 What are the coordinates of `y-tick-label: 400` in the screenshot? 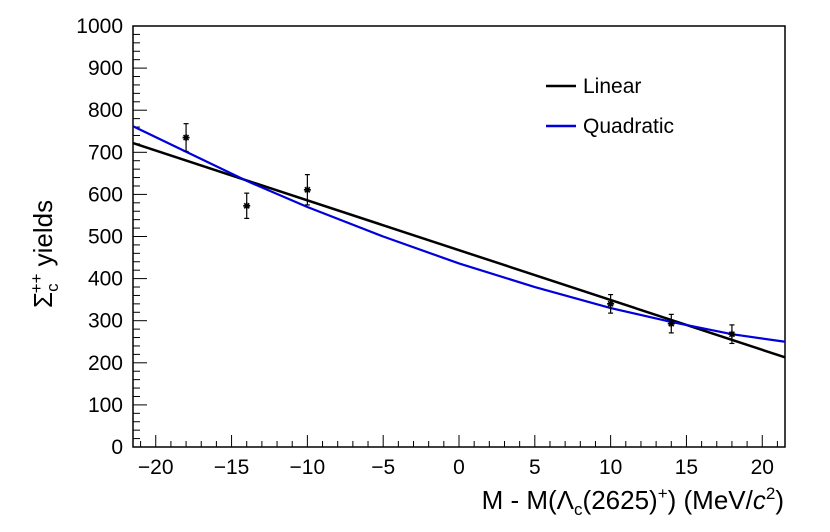 It's located at (105, 279).